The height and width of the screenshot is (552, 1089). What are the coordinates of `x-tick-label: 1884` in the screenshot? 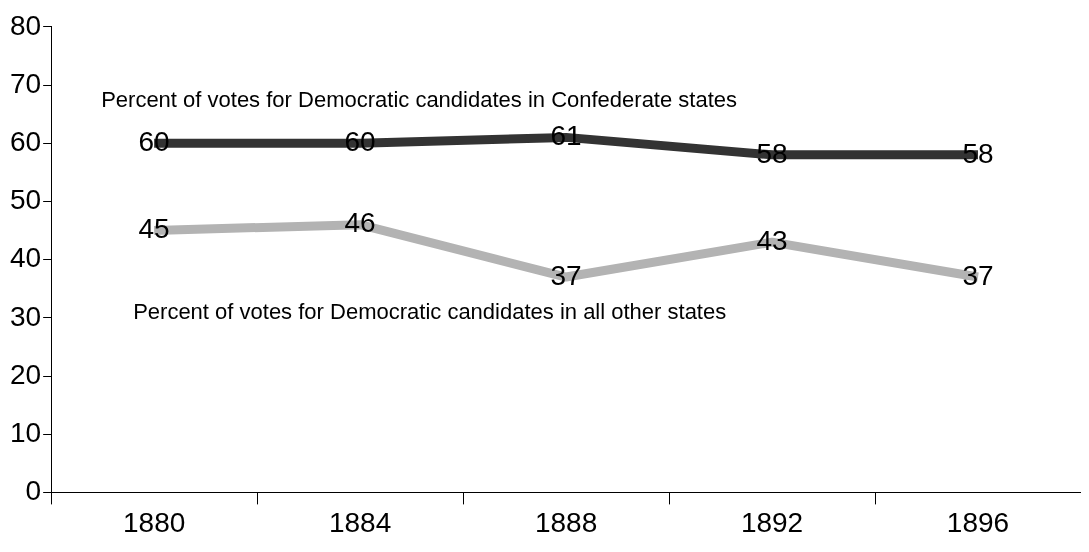 It's located at (360, 522).